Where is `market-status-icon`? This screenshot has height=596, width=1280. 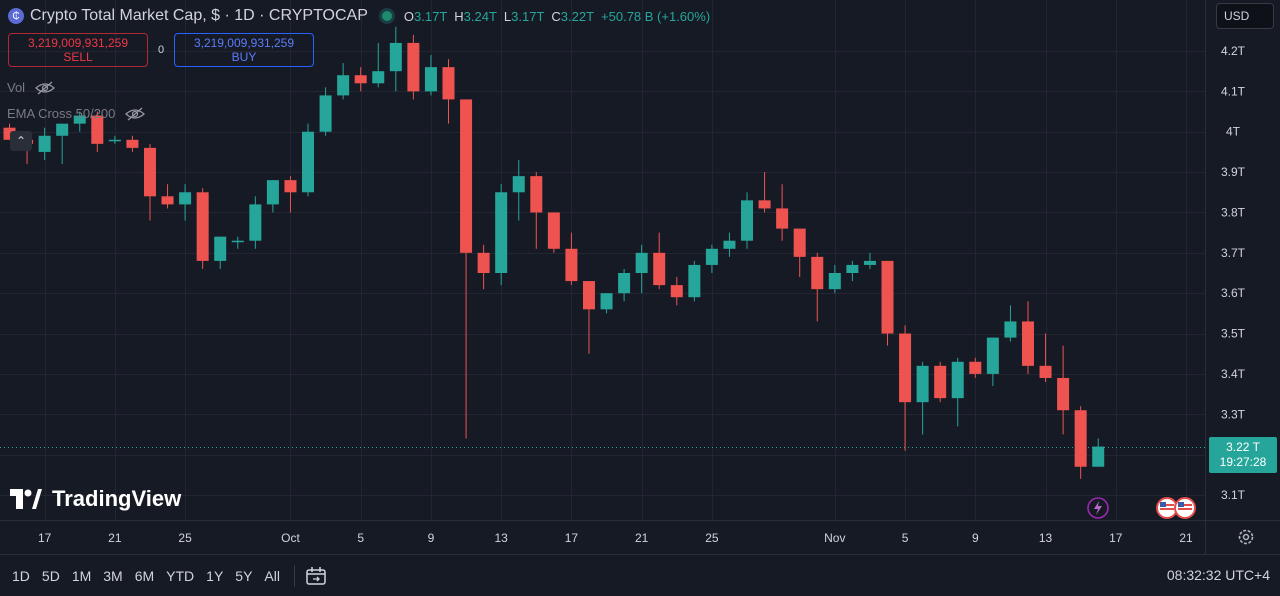
market-status-icon is located at coordinates (386, 16).